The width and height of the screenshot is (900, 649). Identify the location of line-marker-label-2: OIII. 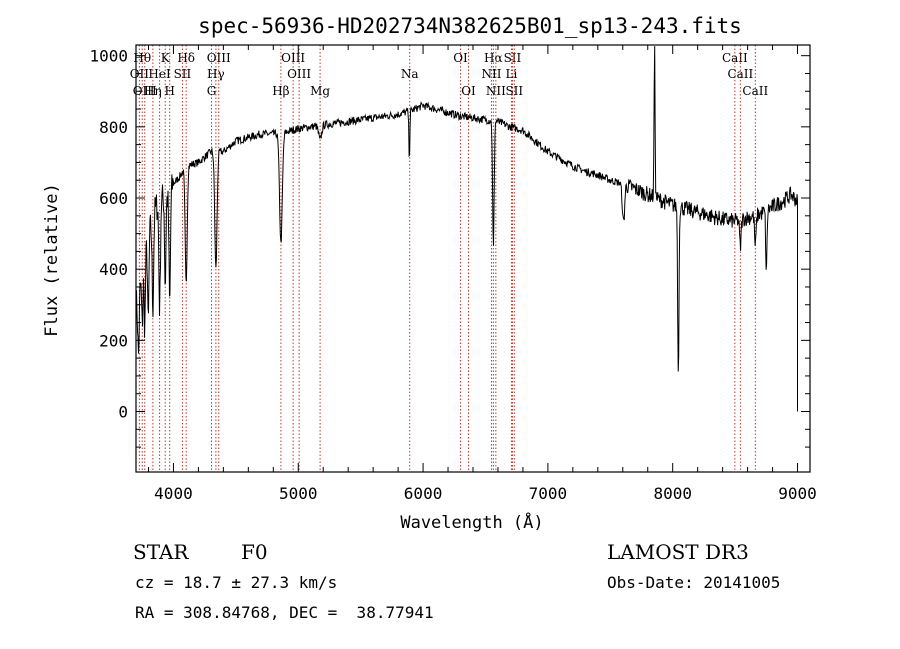
(145, 91).